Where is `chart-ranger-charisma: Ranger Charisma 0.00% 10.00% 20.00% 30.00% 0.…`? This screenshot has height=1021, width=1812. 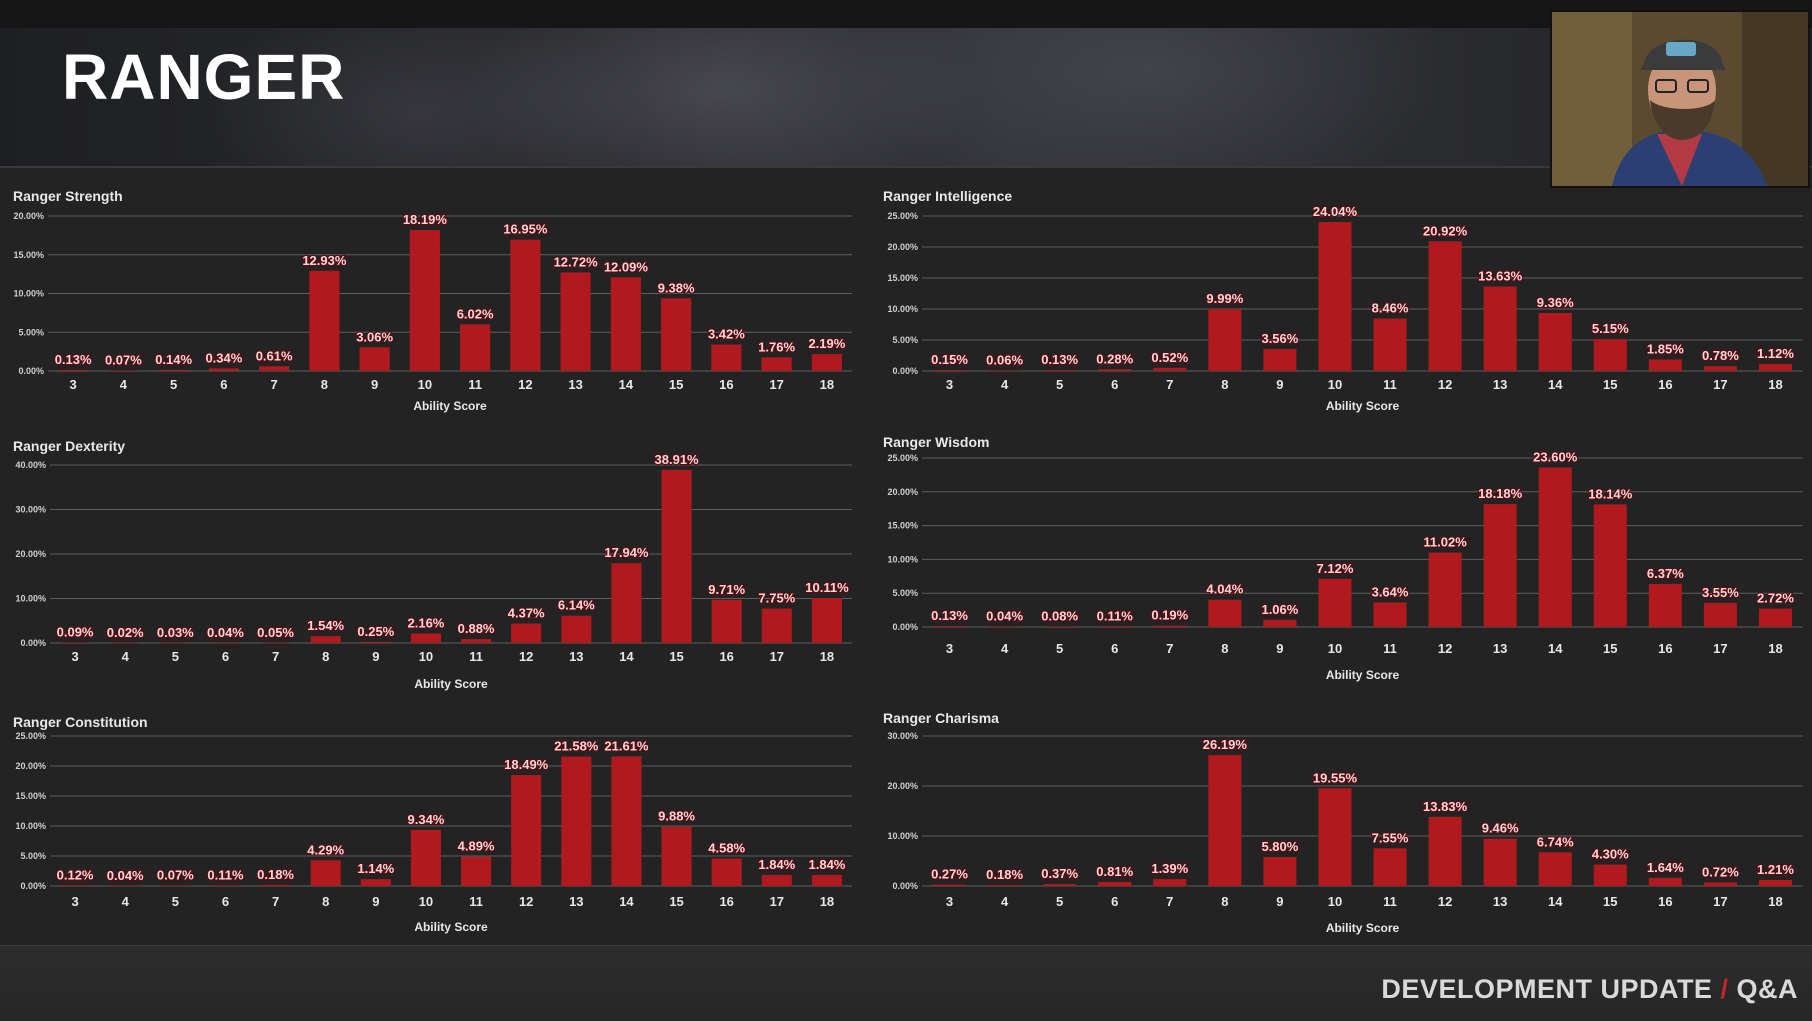 chart-ranger-charisma: Ranger Charisma 0.00% 10.00% 20.00% 30.00% 0.… is located at coordinates (1342, 817).